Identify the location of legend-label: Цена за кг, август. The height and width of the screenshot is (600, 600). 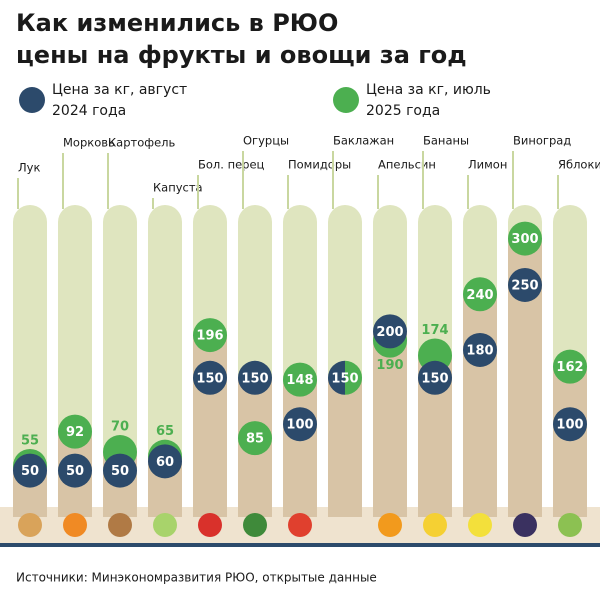
(119, 90).